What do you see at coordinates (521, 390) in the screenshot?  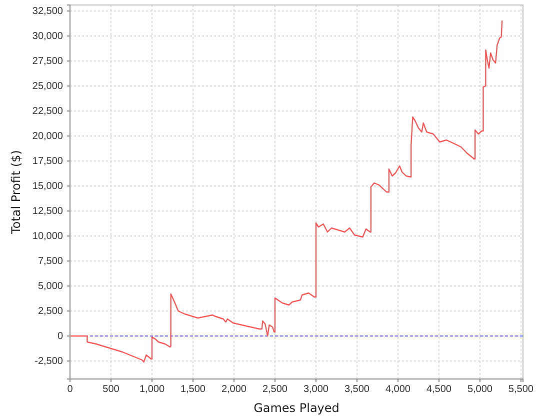 I see `x-tick-label: 5,500` at bounding box center [521, 390].